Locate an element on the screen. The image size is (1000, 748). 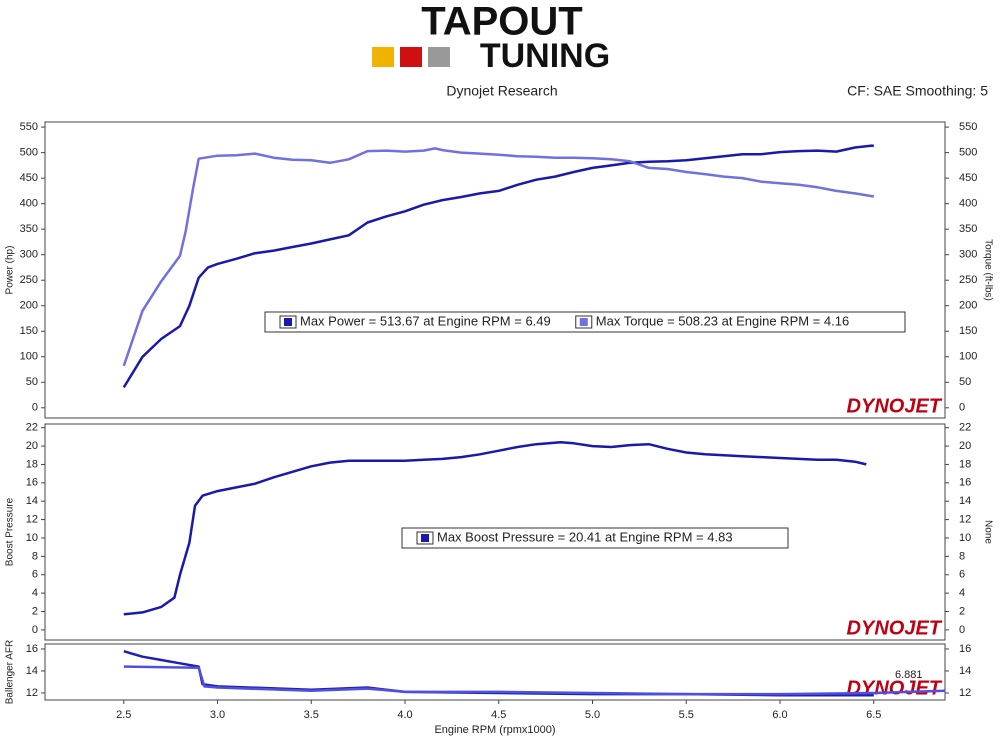
y2-tick-label: 500 is located at coordinates (968, 153).